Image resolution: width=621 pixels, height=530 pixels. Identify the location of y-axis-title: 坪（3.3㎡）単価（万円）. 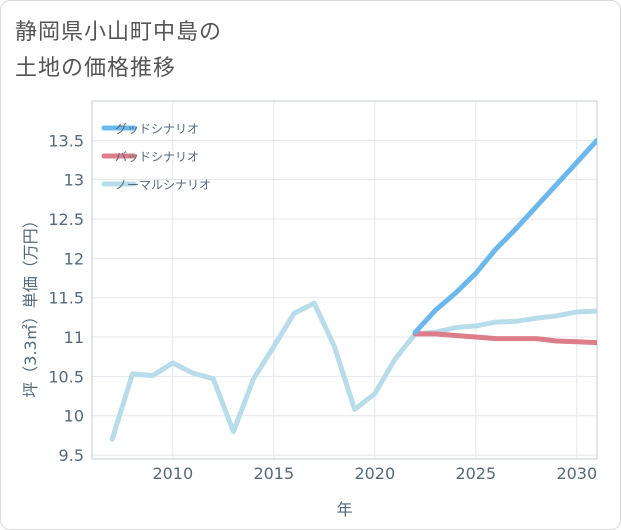
(30, 304).